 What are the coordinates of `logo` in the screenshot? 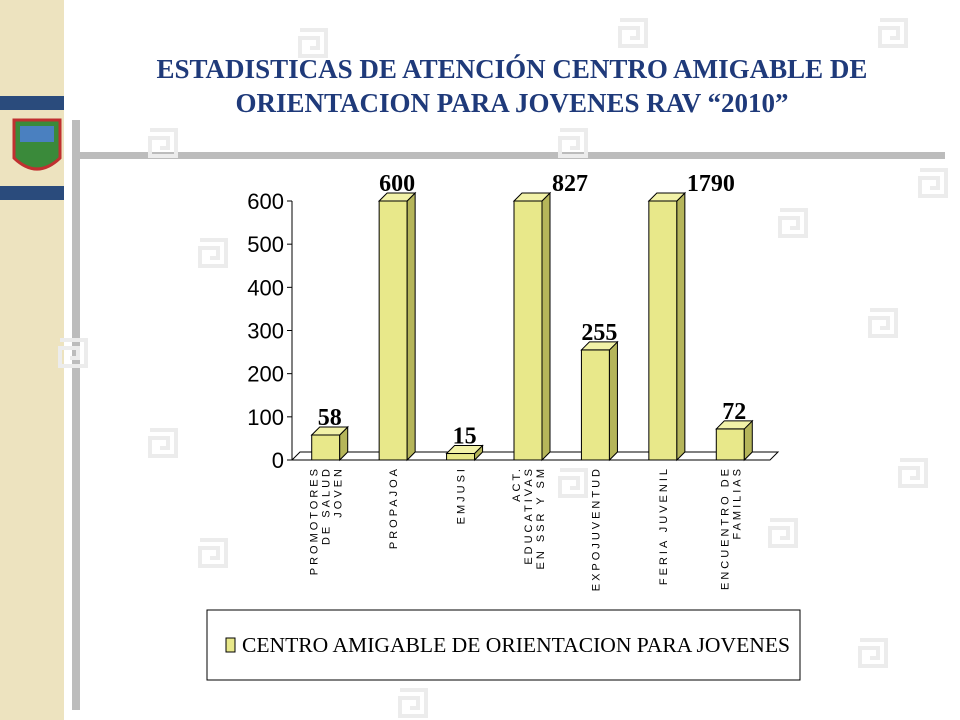 It's located at (37, 144).